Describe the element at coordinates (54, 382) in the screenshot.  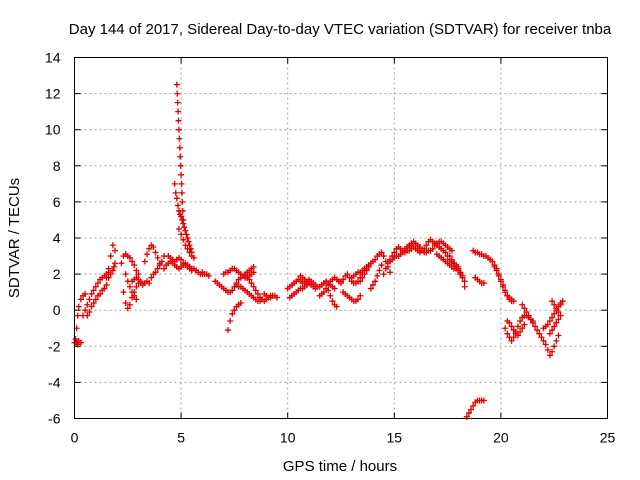
I see `y-tick-label: -4` at that location.